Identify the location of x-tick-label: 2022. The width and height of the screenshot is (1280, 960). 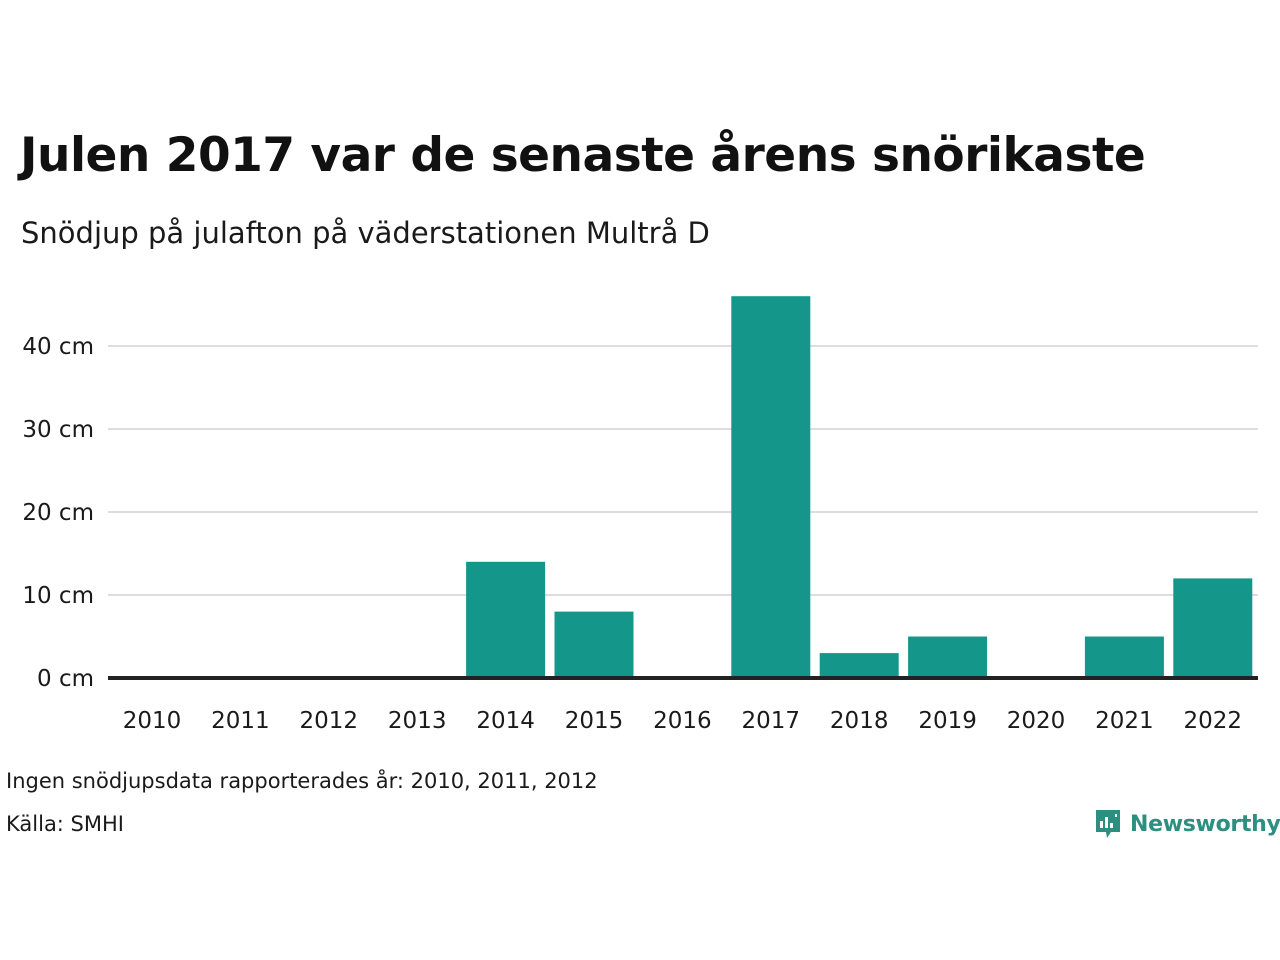
(1213, 721).